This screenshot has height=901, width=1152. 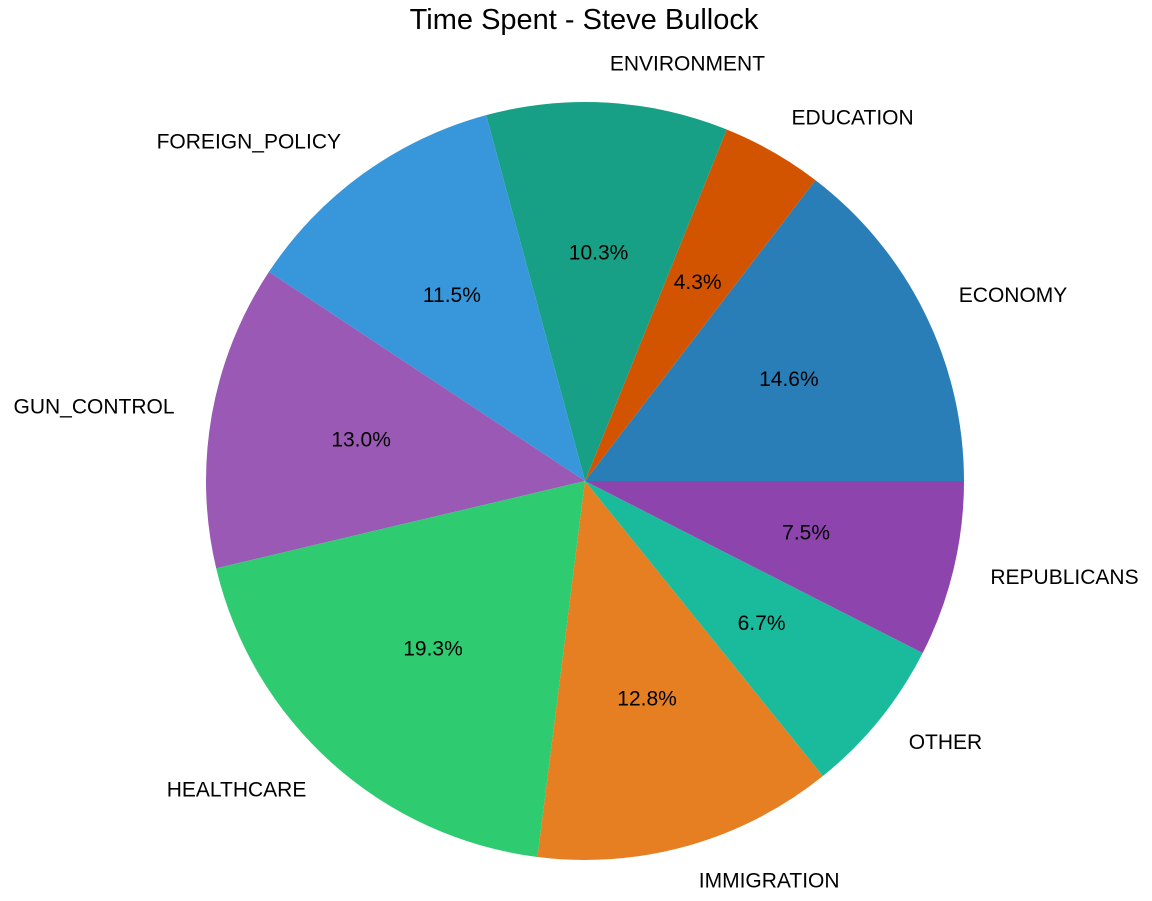 What do you see at coordinates (853, 117) in the screenshot?
I see `pie-category-label-education: EDUCATION` at bounding box center [853, 117].